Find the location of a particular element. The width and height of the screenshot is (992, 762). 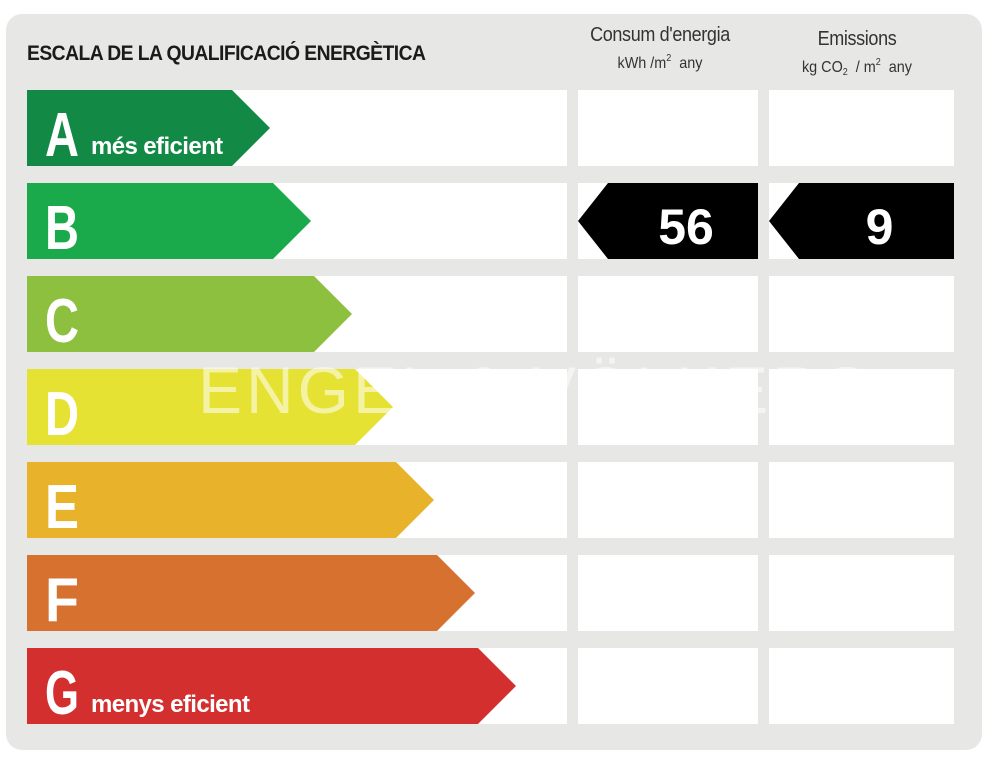

class-letter: D is located at coordinates (62, 412).